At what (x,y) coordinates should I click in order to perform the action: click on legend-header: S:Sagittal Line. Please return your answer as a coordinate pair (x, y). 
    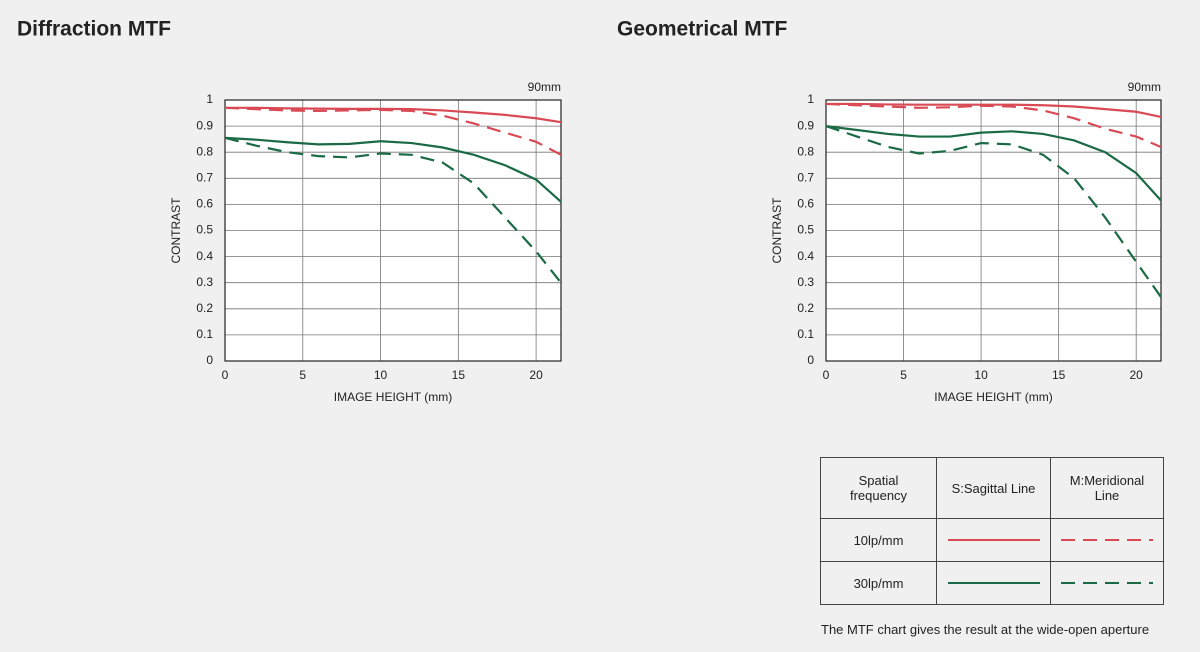
    Looking at the image, I should click on (993, 488).